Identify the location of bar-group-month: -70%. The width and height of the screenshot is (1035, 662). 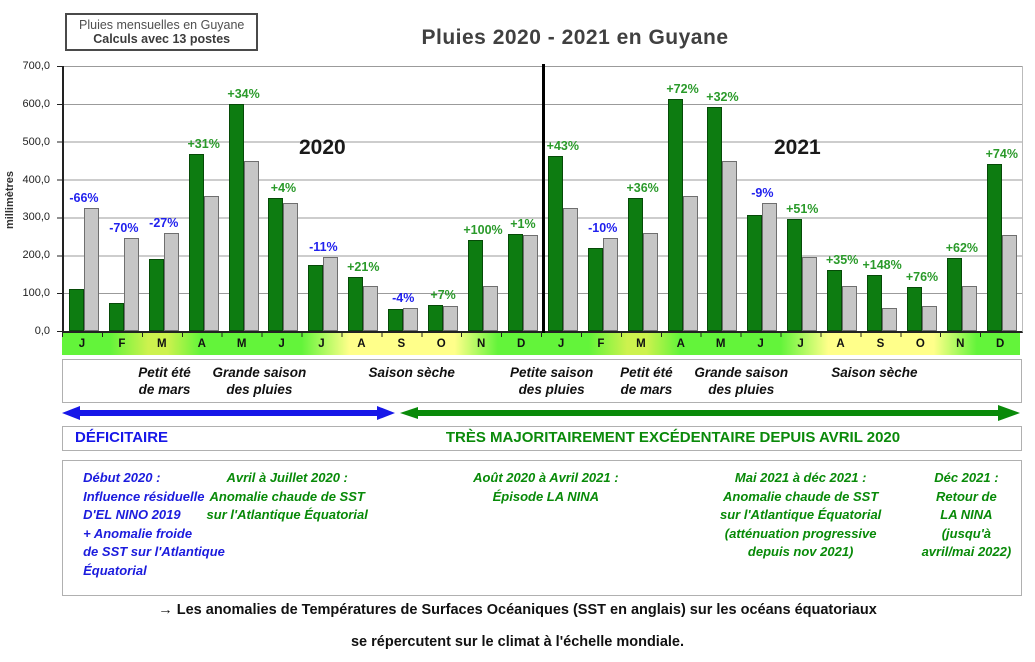
(124, 198).